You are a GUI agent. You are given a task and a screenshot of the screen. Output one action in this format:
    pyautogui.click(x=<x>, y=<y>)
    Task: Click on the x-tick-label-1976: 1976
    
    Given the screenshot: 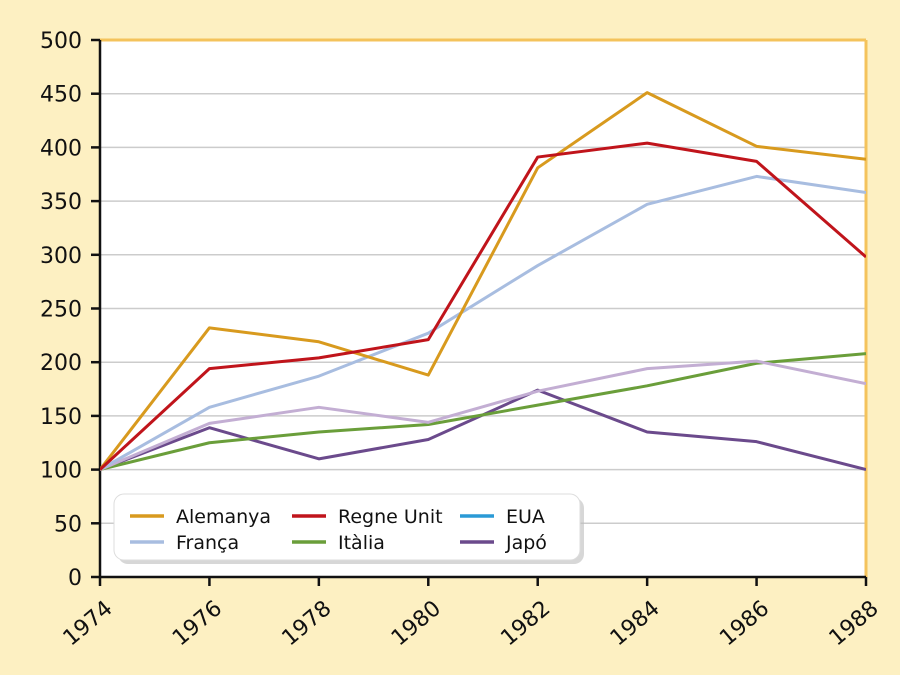 What is the action you would take?
    pyautogui.click(x=197, y=623)
    